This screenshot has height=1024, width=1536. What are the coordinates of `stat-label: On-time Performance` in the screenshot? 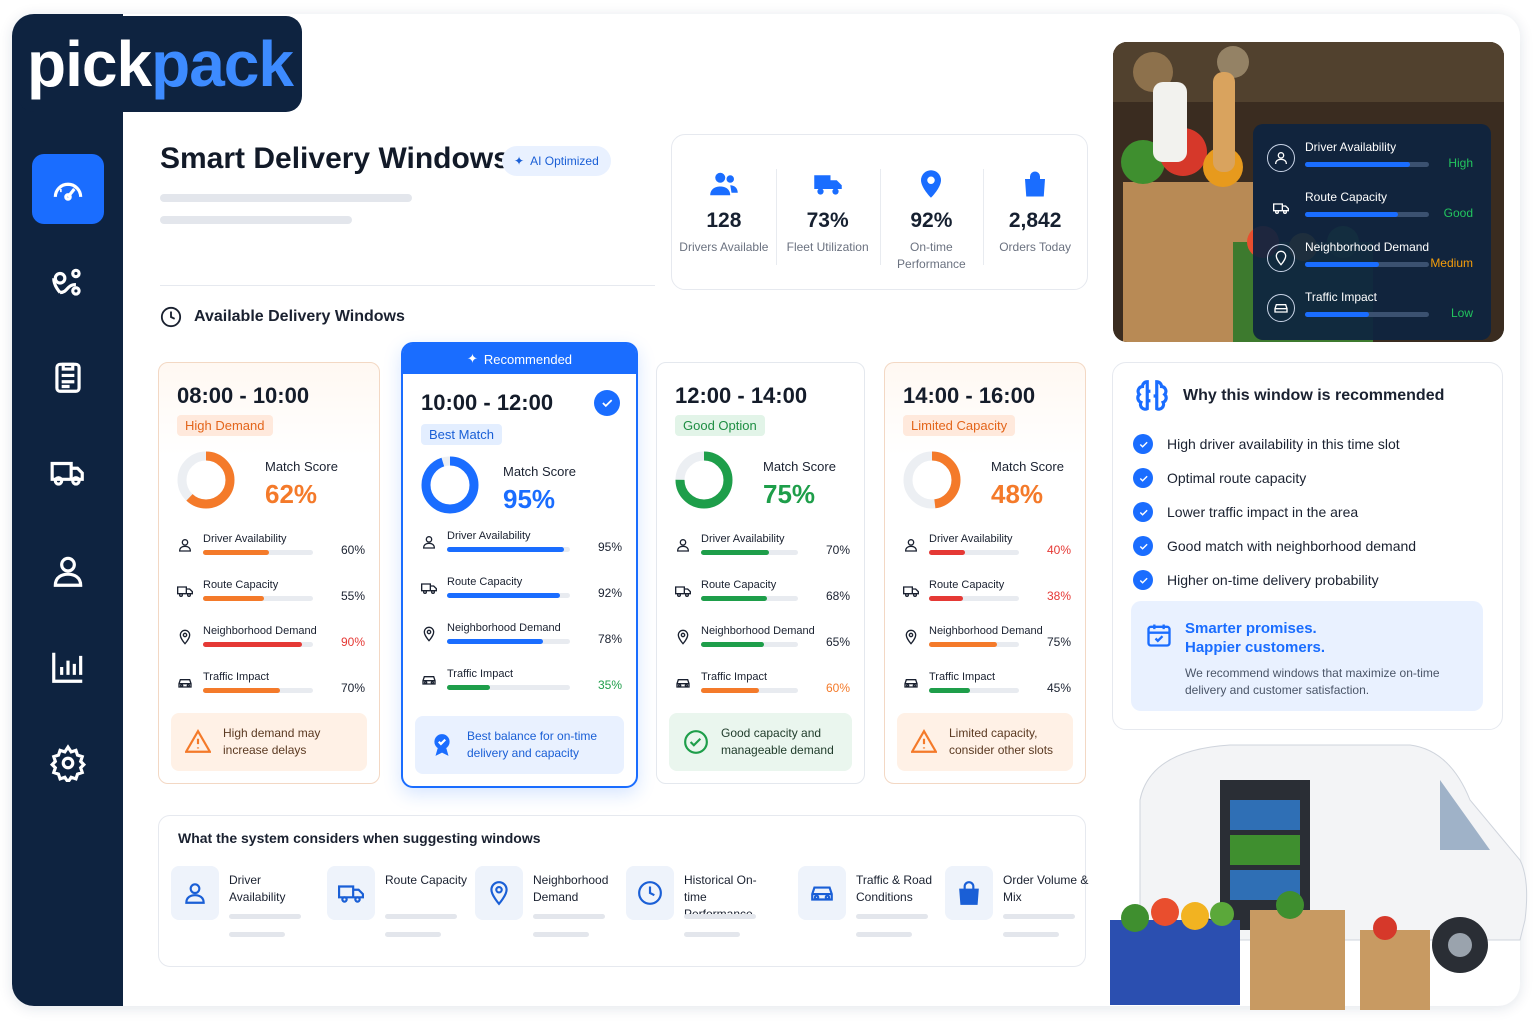 It's located at (931, 255).